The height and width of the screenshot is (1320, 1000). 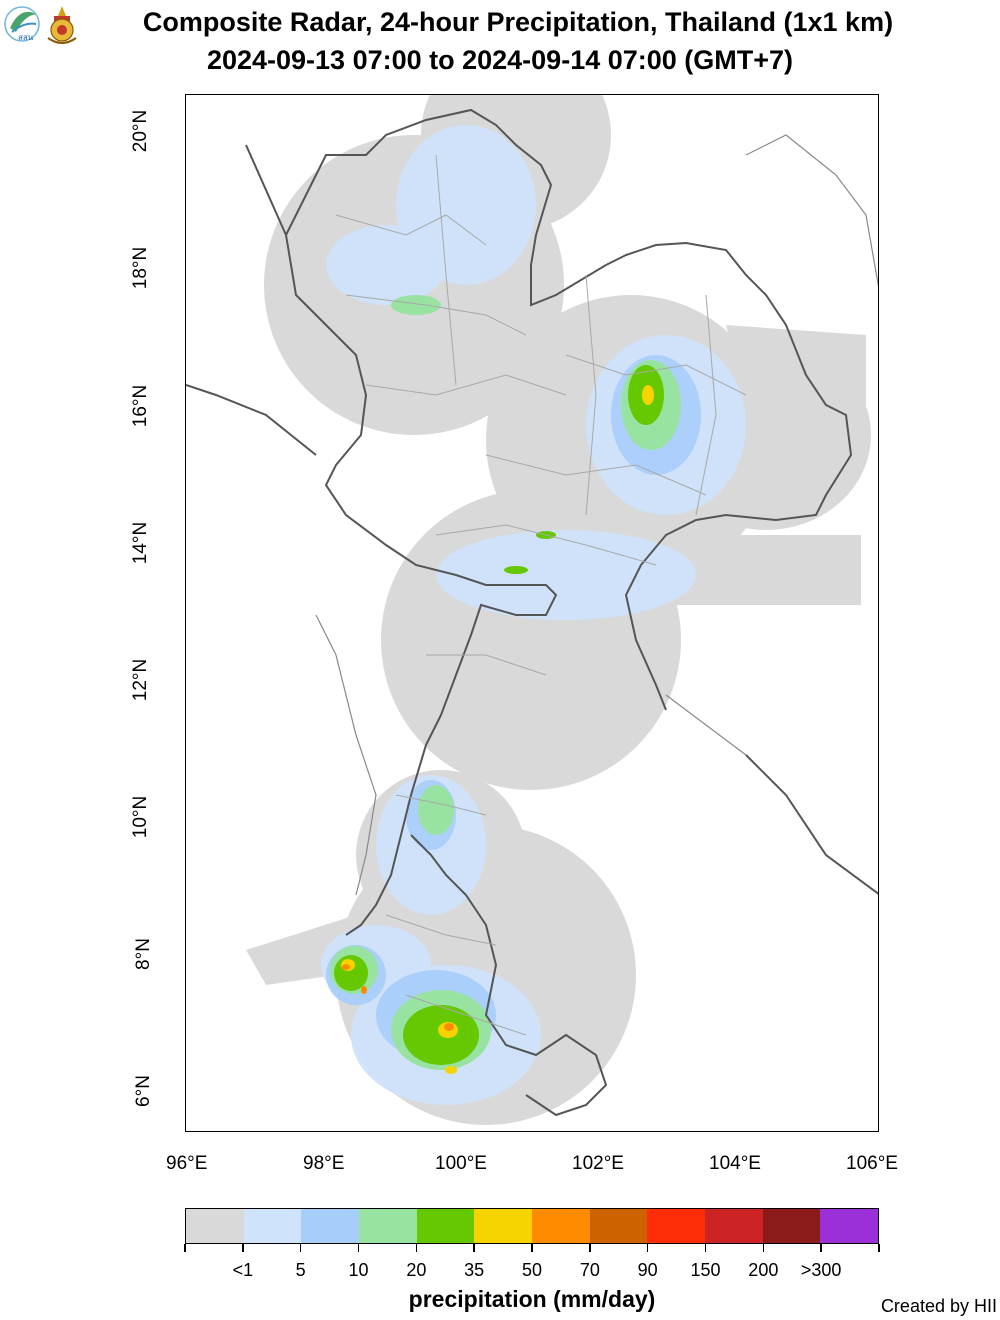 What do you see at coordinates (143, 954) in the screenshot?
I see `lat-tick-label: 8°N` at bounding box center [143, 954].